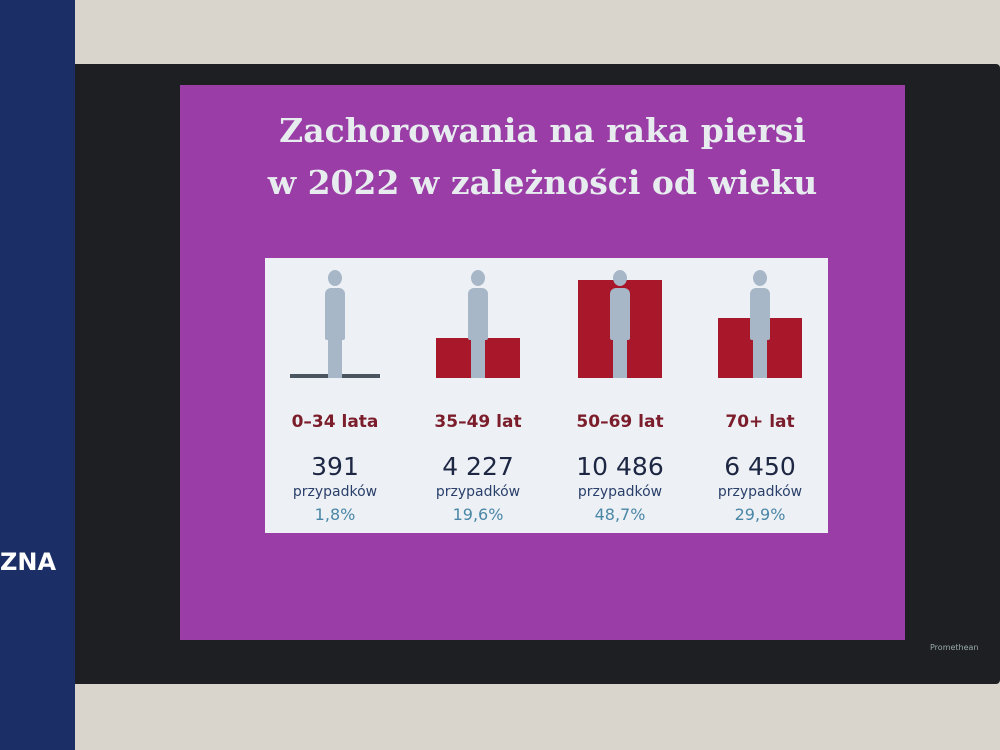  What do you see at coordinates (542, 182) in the screenshot?
I see `title-line: w 2022 w zależności od wieku` at bounding box center [542, 182].